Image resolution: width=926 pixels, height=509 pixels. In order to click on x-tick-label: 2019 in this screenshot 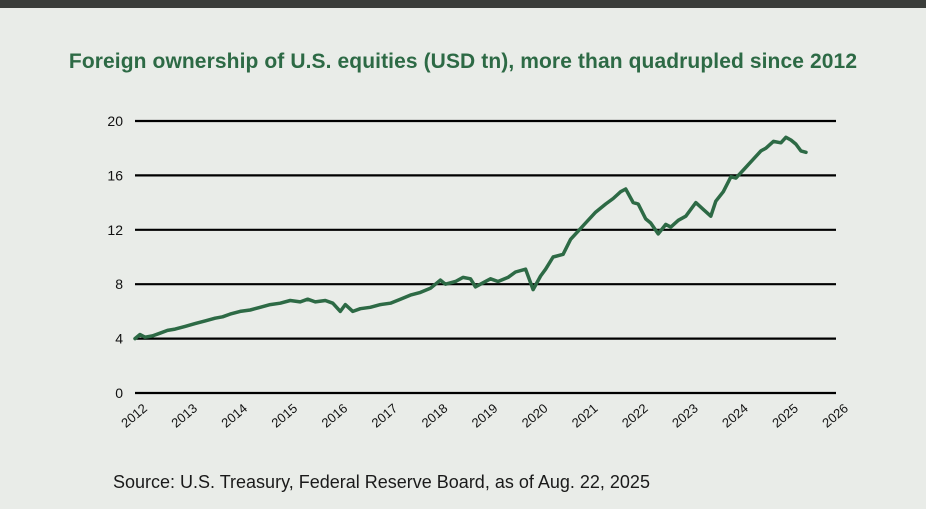, I will do `click(485, 416)`.